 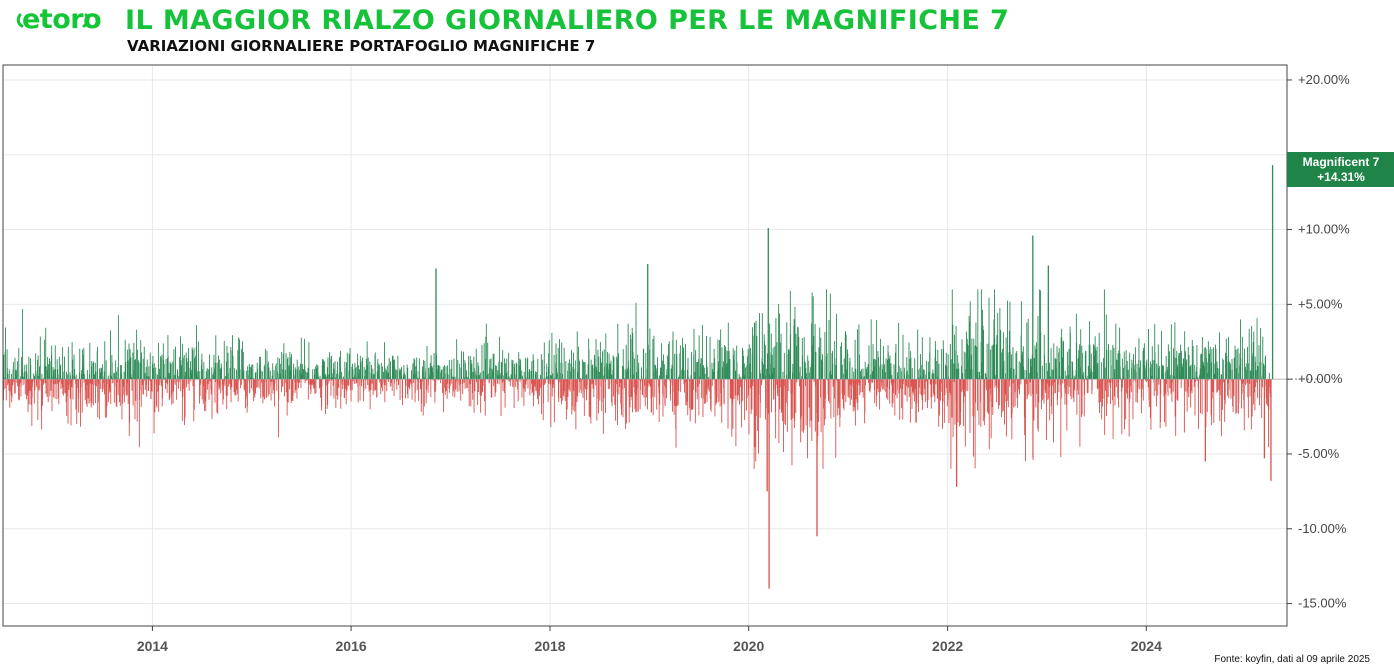 What do you see at coordinates (1320, 303) in the screenshot?
I see `y-tick-label: +5.00%` at bounding box center [1320, 303].